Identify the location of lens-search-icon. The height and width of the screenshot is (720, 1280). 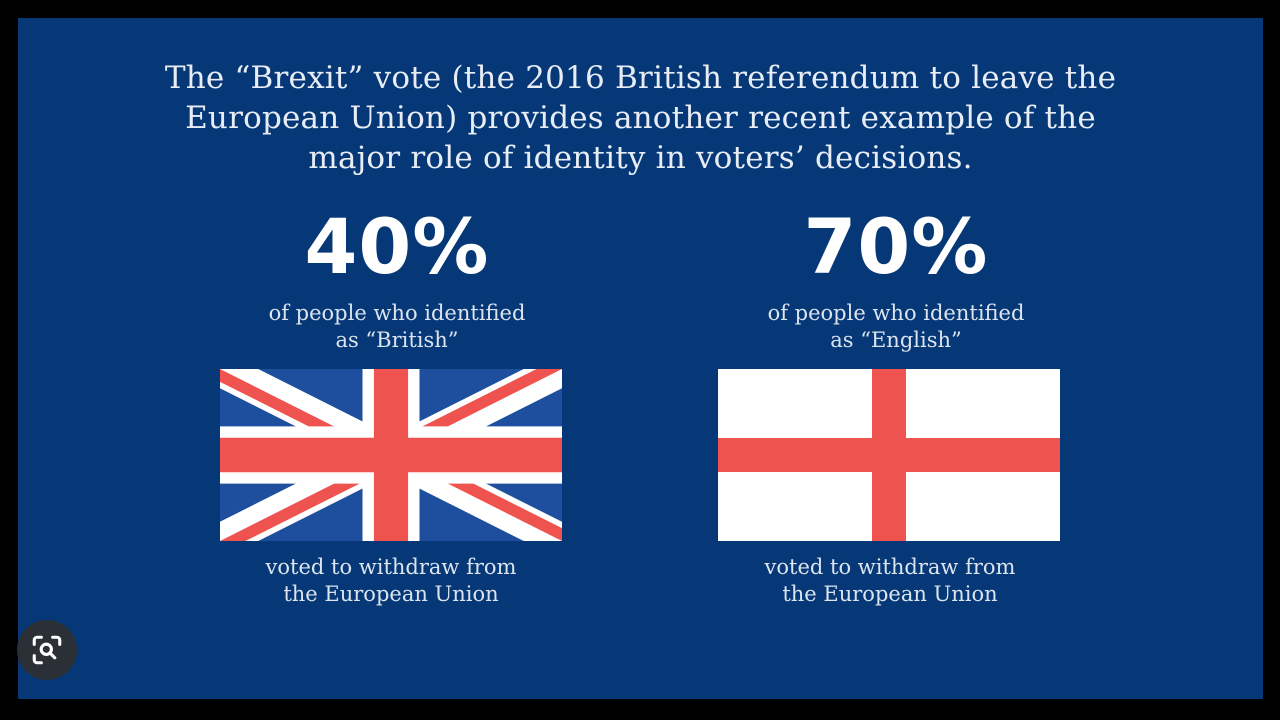
(47, 650).